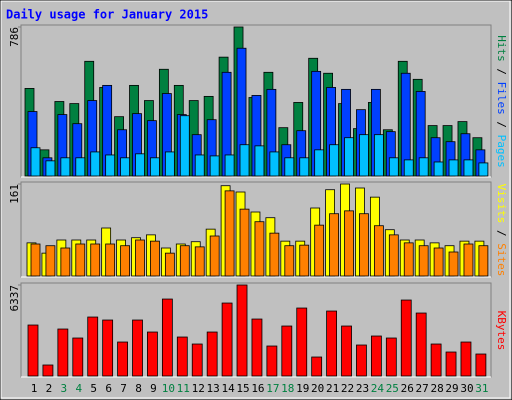 This screenshot has width=512, height=400. What do you see at coordinates (14, 37) in the screenshot?
I see `y-tick-label: 786` at bounding box center [14, 37].